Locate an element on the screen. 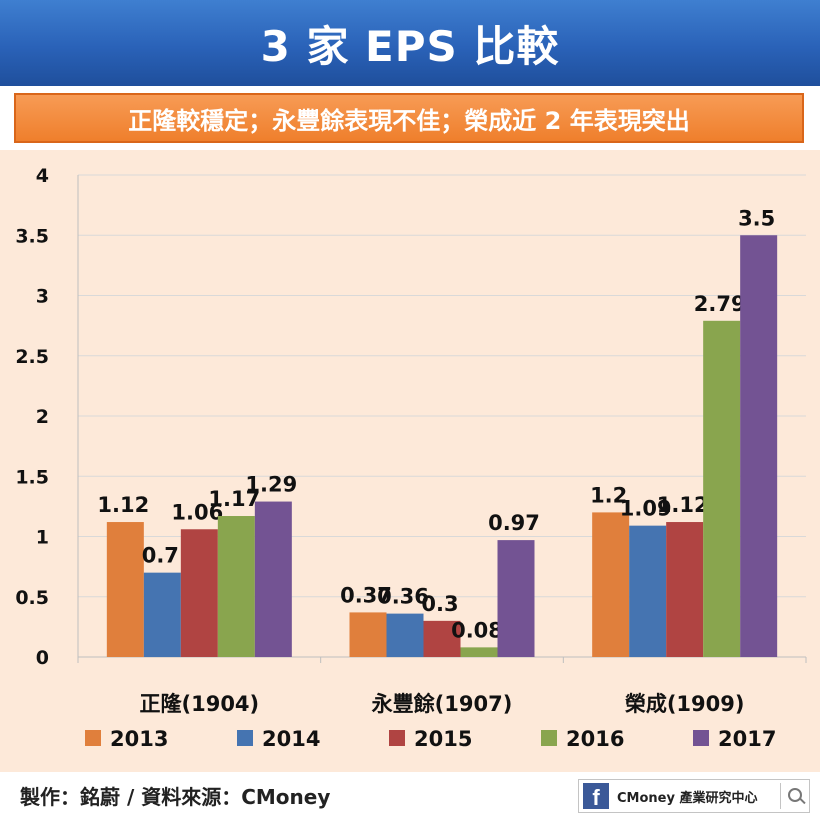  data-label: 3.5 is located at coordinates (756, 218).